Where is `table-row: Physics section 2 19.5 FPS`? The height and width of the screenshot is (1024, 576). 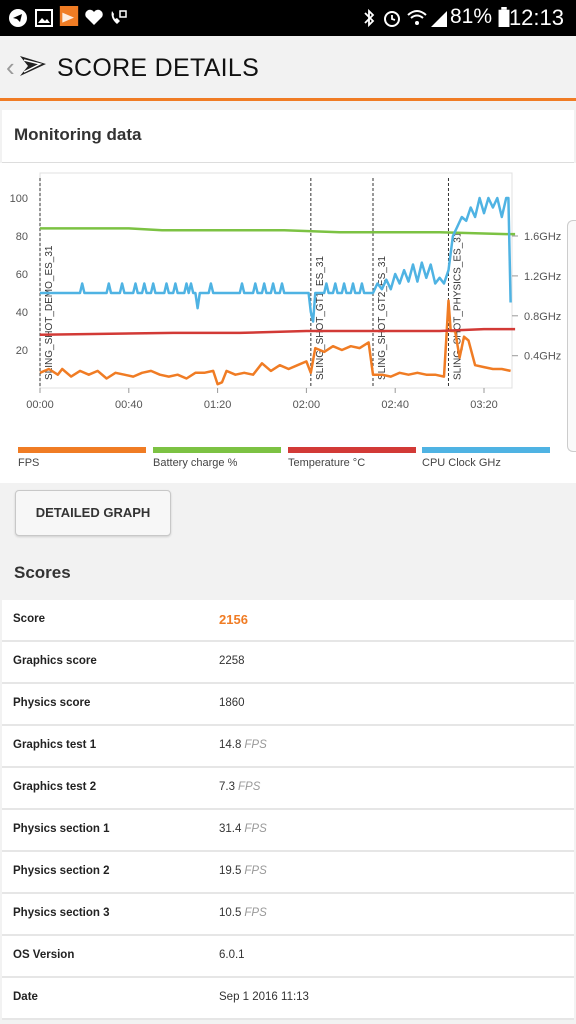
table-row: Physics section 2 19.5 FPS is located at coordinates (288, 873).